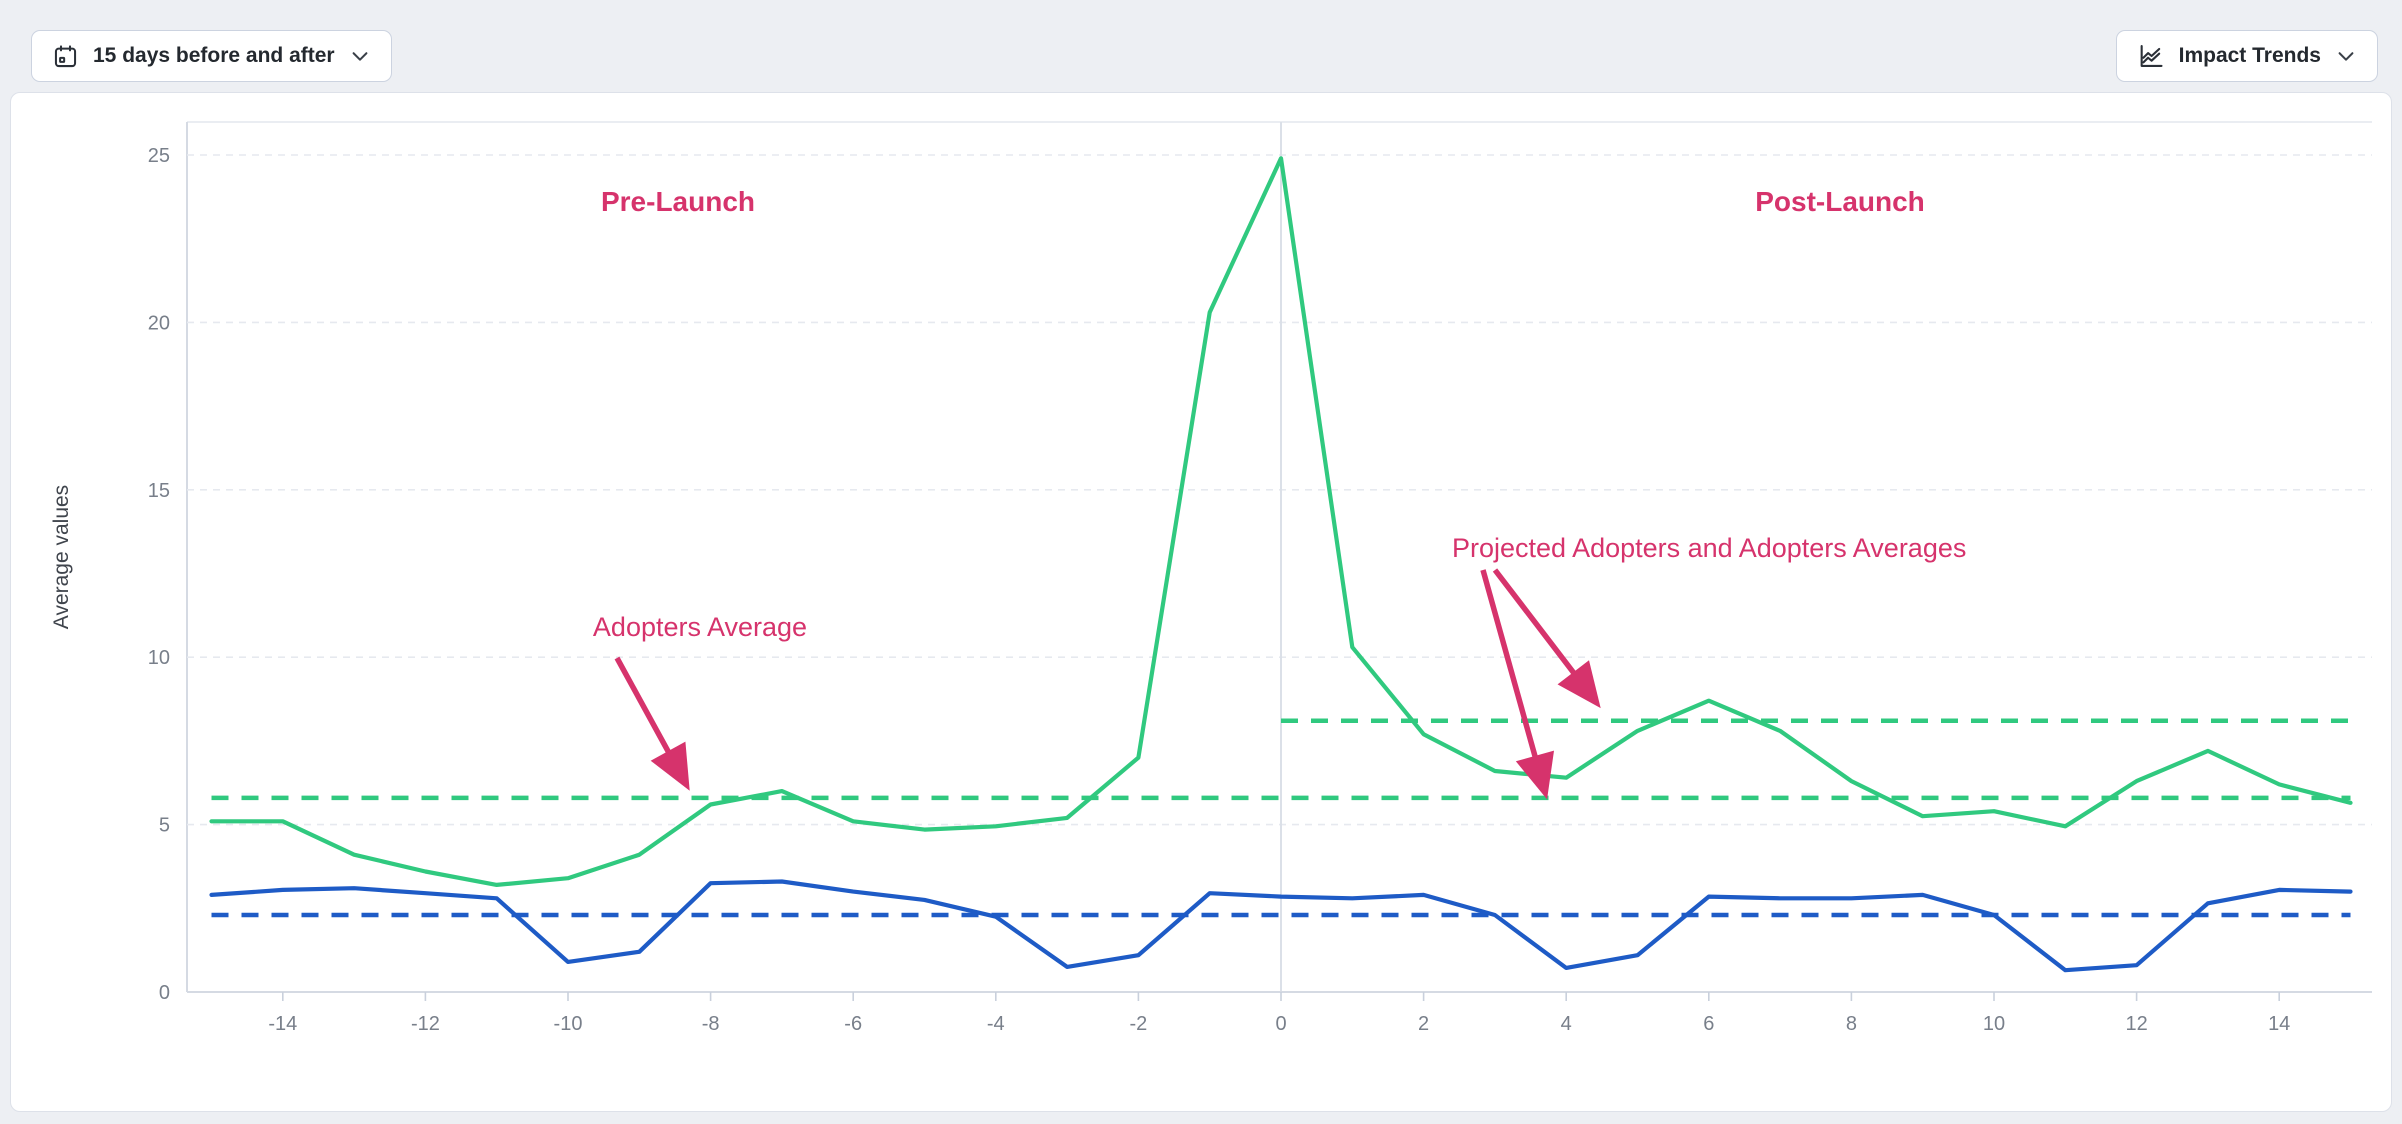  Describe the element at coordinates (164, 993) in the screenshot. I see `y-tick-label-0: 0` at that location.